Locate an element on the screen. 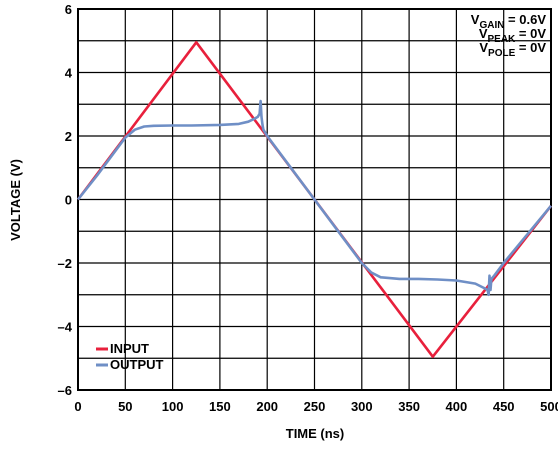 Image resolution: width=558 pixels, height=449 pixels. x-tick-label: 100 is located at coordinates (173, 406).